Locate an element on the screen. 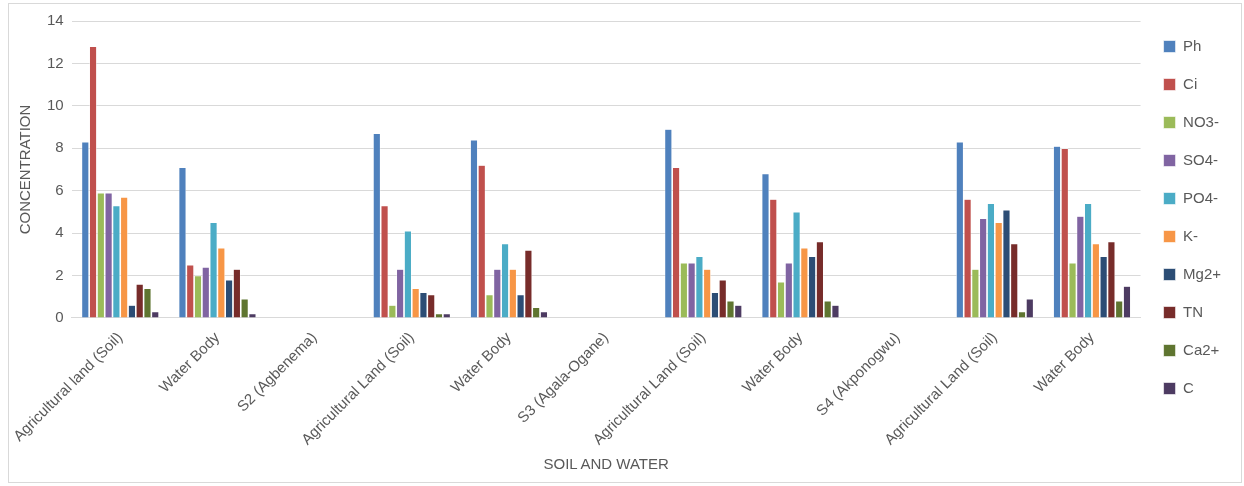 This screenshot has width=1244, height=486. legend-label: Ca2+ is located at coordinates (1201, 349).